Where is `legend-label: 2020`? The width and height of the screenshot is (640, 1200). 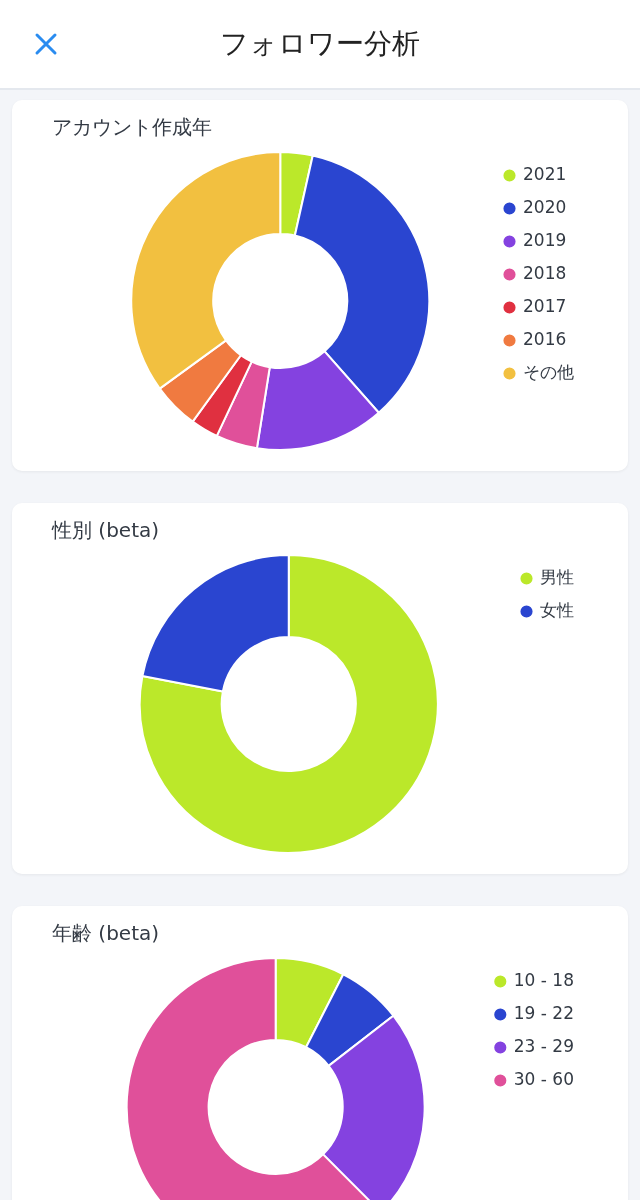
legend-label: 2020 is located at coordinates (545, 206).